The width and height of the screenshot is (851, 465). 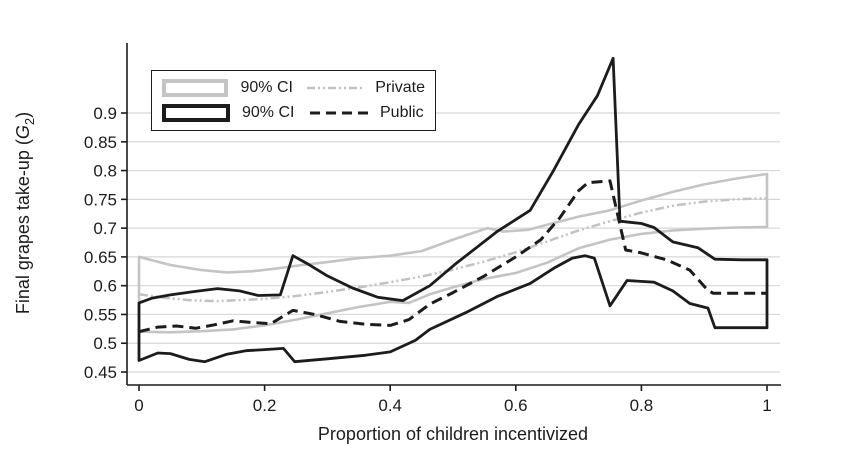 What do you see at coordinates (642, 405) in the screenshot?
I see `x-tick-label: 0.8` at bounding box center [642, 405].